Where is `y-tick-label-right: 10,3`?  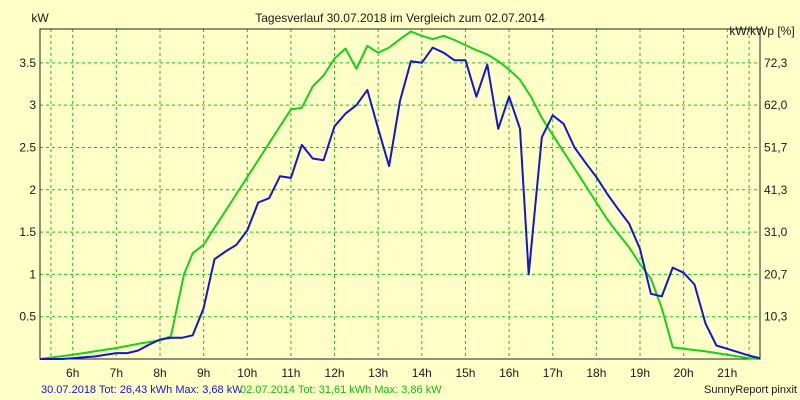
y-tick-label-right: 10,3 is located at coordinates (776, 317).